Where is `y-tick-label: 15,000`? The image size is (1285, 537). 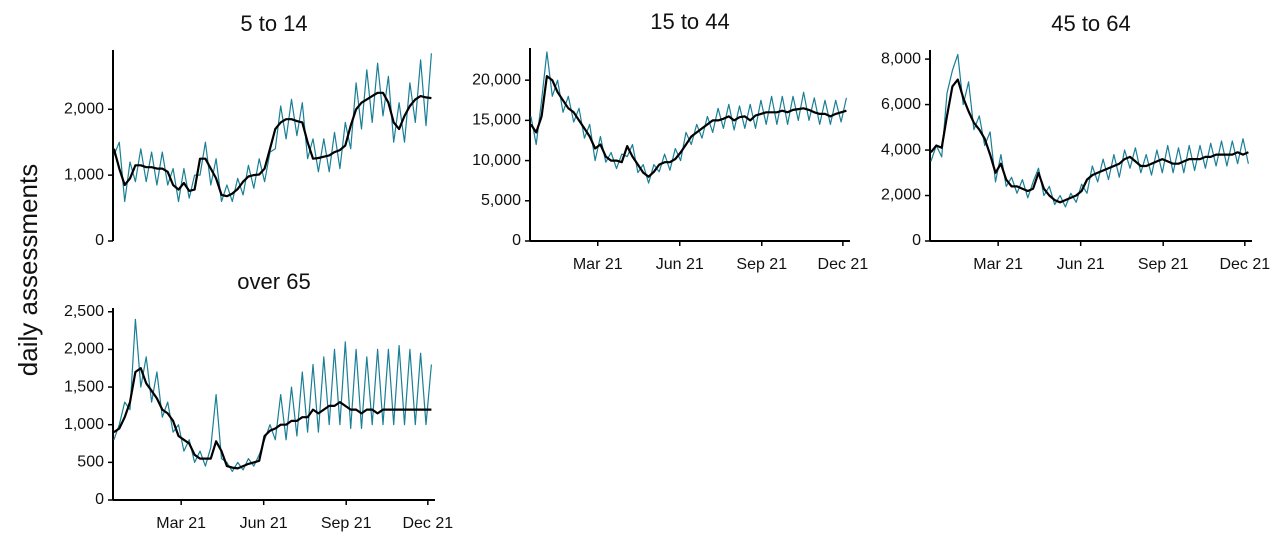
y-tick-label: 15,000 is located at coordinates (496, 120).